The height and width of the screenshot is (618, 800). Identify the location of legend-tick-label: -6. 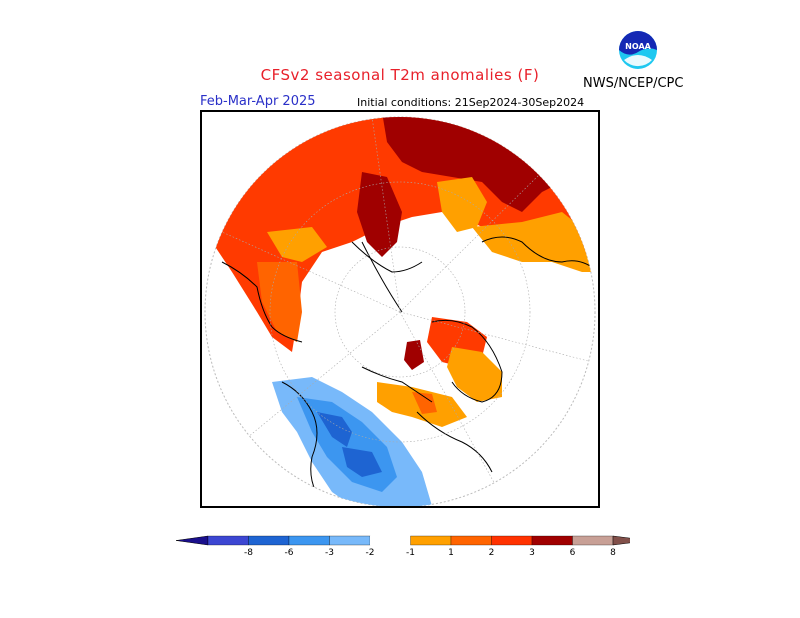
(289, 553).